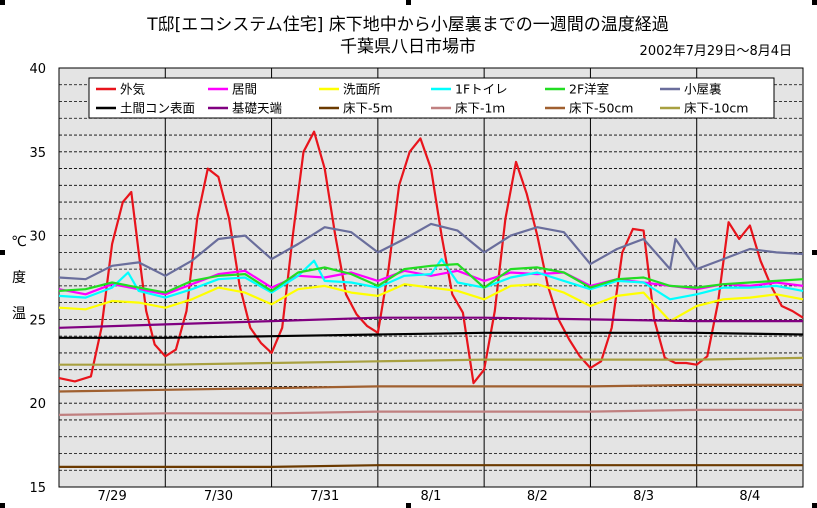 The height and width of the screenshot is (508, 817). What do you see at coordinates (643, 496) in the screenshot?
I see `x-tick-label: 8/3` at bounding box center [643, 496].